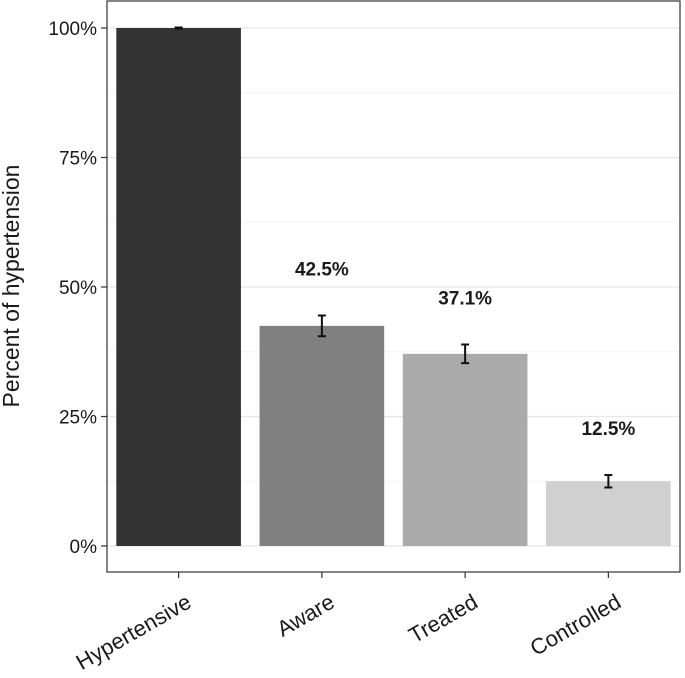 Image resolution: width=685 pixels, height=678 pixels. I want to click on data-label: 37.1%, so click(465, 298).